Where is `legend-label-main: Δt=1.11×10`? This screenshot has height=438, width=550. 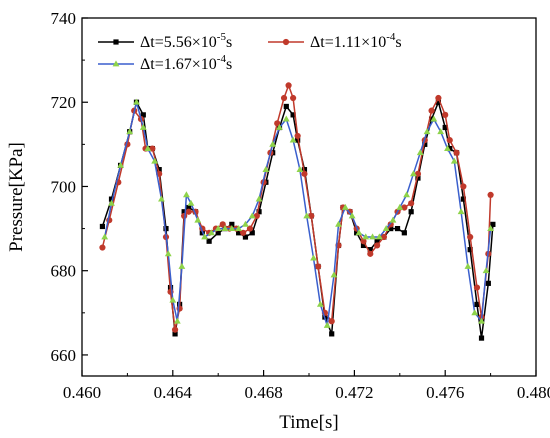
legend-label-main: Δt=1.11×10 is located at coordinates (348, 42).